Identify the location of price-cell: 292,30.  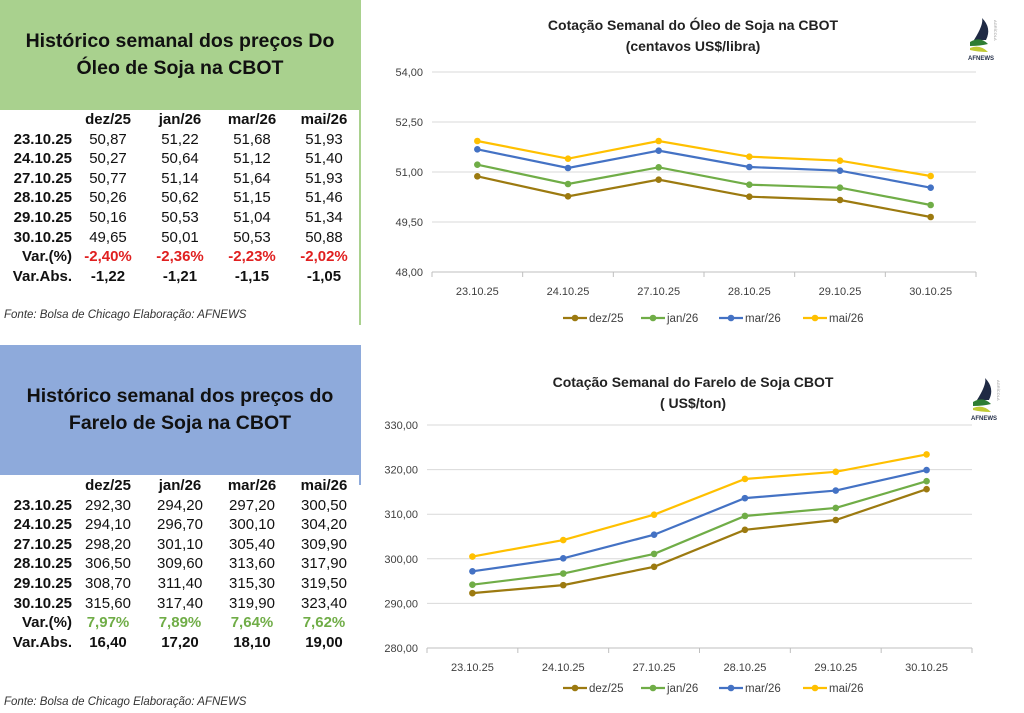
(108, 505).